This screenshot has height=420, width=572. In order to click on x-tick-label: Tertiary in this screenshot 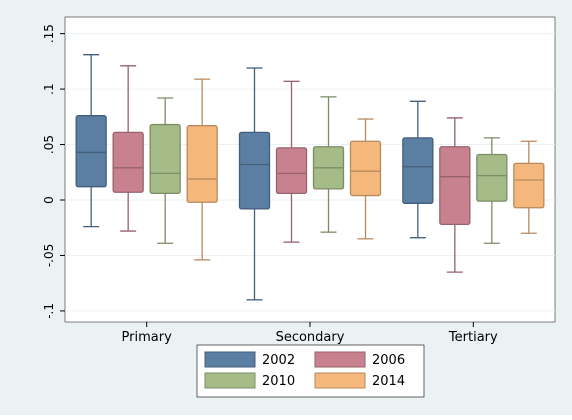, I will do `click(473, 337)`.